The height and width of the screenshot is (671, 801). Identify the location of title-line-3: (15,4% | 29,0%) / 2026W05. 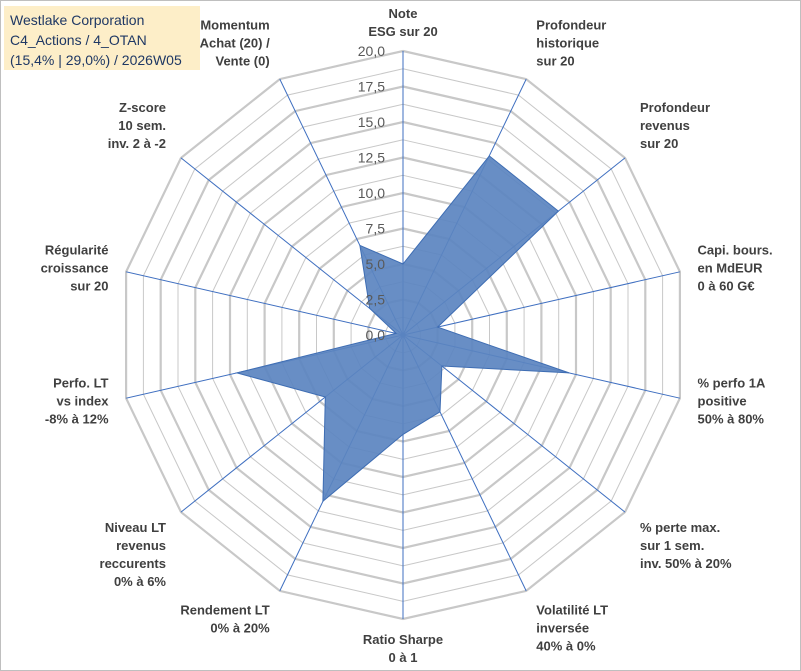
(96, 60).